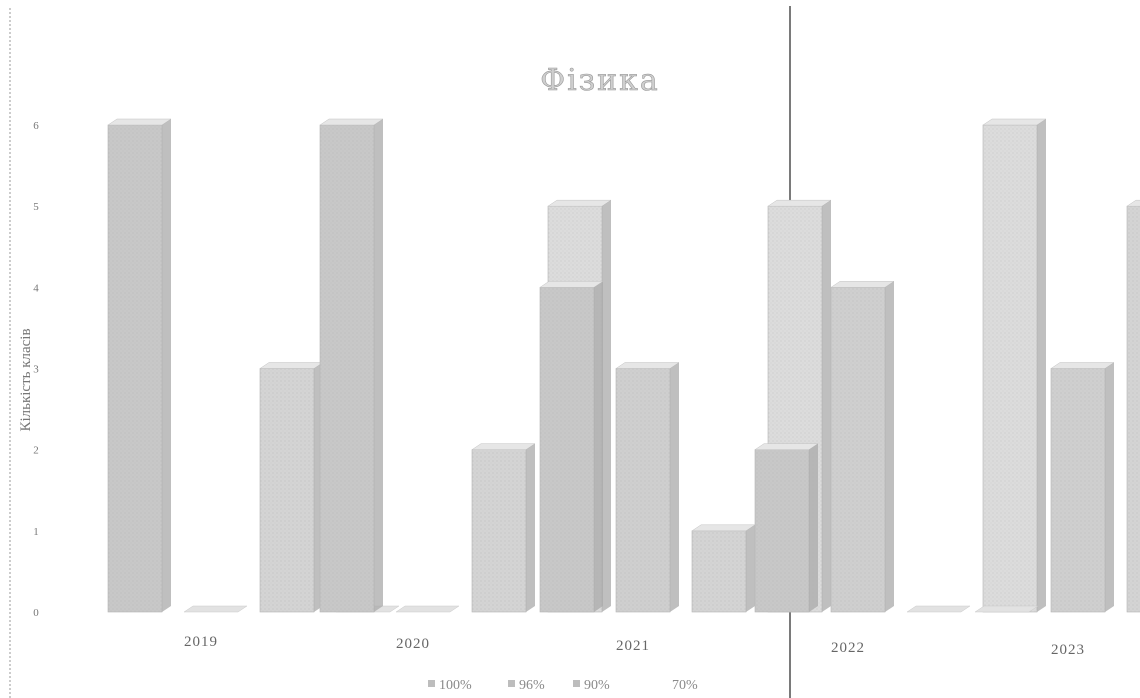  What do you see at coordinates (36, 451) in the screenshot?
I see `y-tick-label: 2` at bounding box center [36, 451].